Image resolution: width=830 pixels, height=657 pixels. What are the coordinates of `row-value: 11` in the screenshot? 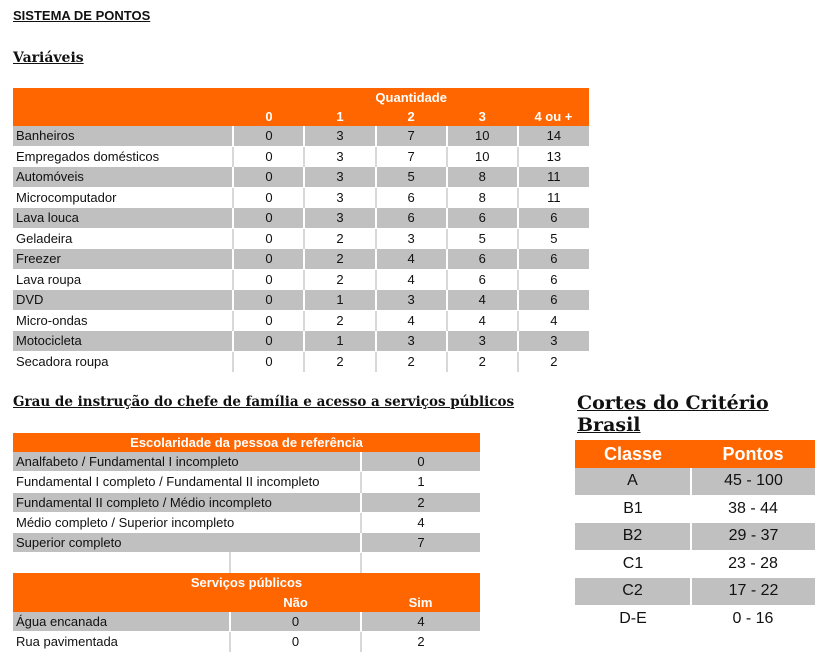 It's located at (553, 197).